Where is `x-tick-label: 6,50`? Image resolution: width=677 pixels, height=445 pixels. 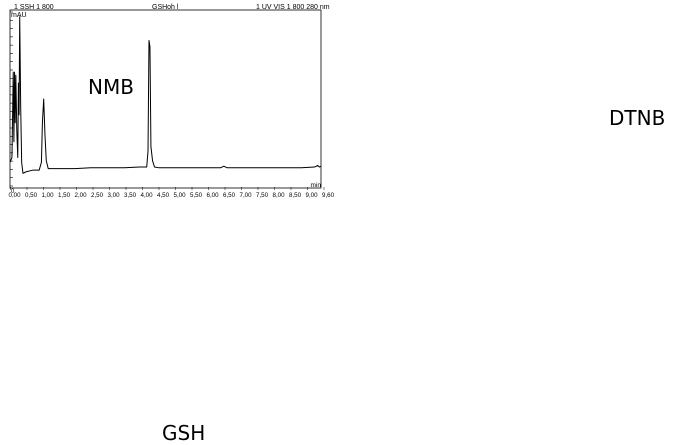 x-tick-label: 6,50 is located at coordinates (229, 195).